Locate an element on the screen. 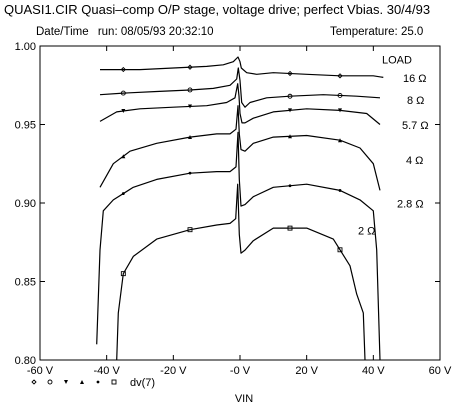 The image size is (474, 408). x-tick-label: -60 V is located at coordinates (40, 371).